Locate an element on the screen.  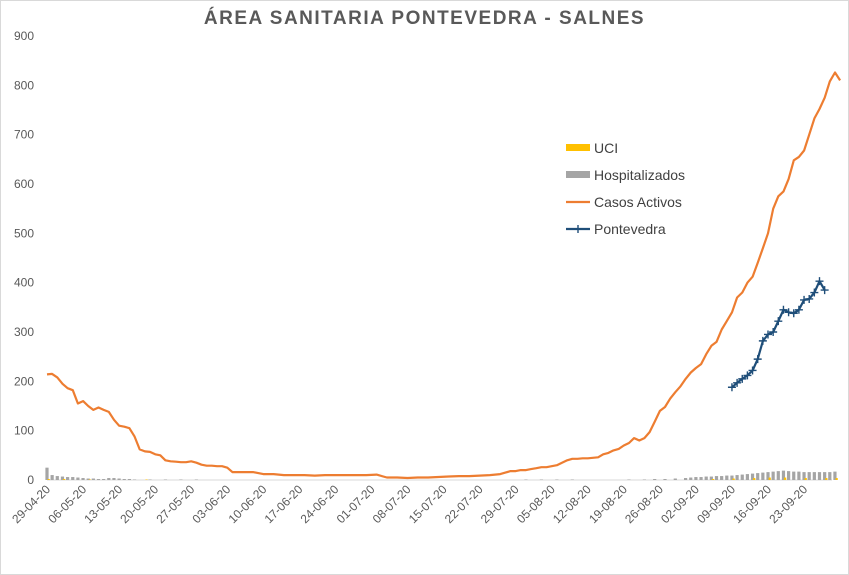
x-tick-label: 10-06-20 is located at coordinates (248, 504).